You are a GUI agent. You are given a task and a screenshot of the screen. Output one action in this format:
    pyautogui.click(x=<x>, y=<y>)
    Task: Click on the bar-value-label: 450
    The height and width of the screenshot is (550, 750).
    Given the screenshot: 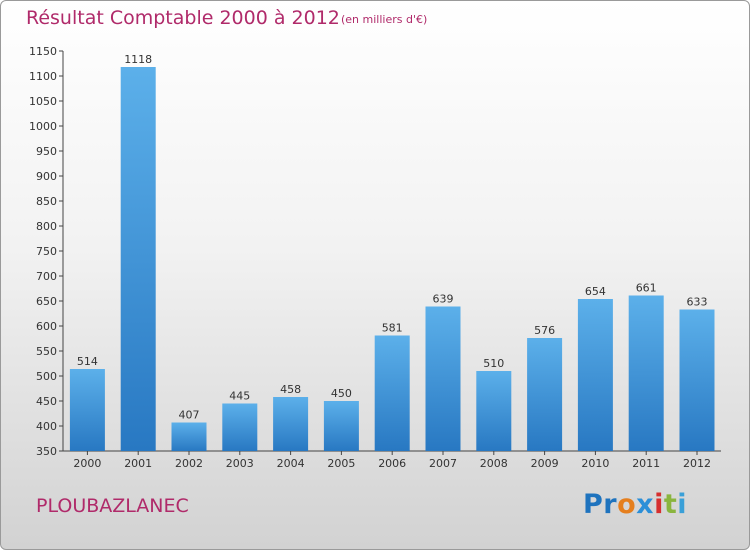 What is the action you would take?
    pyautogui.click(x=341, y=393)
    